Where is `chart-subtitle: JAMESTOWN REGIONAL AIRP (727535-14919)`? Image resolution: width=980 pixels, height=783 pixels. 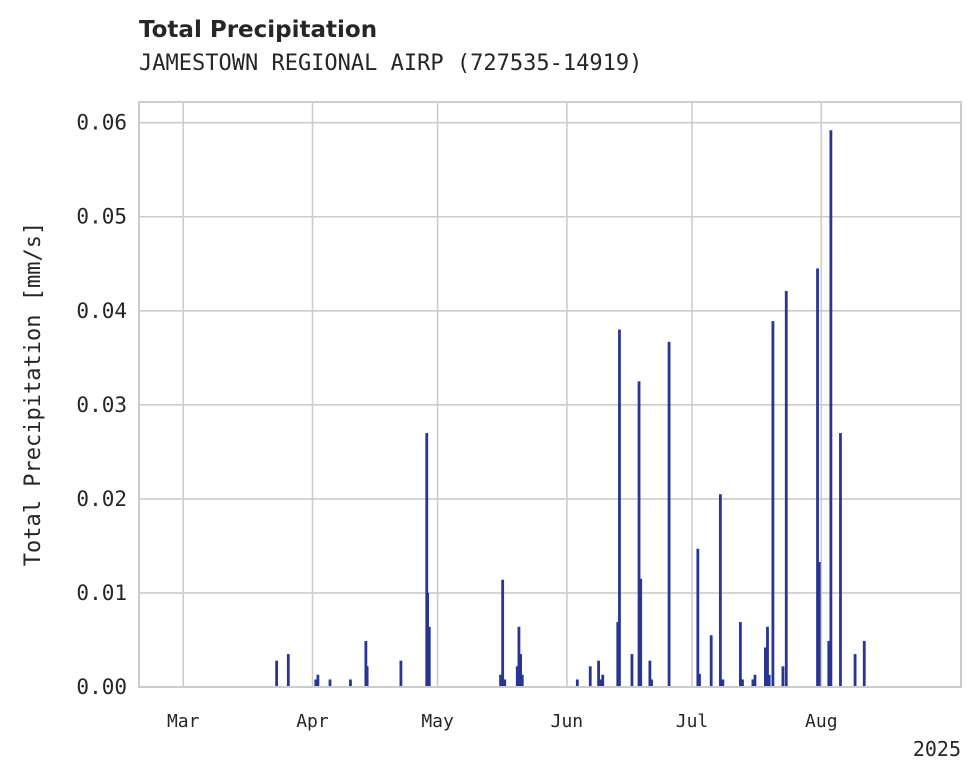 chart-subtitle: JAMESTOWN REGIONAL AIRP (727535-14919) is located at coordinates (391, 63).